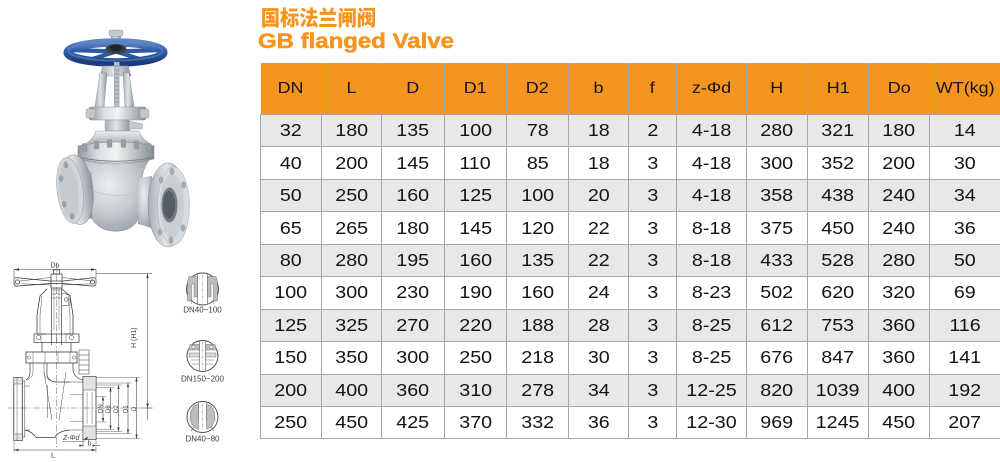 Image resolution: width=1000 pixels, height=462 pixels. Describe the element at coordinates (202, 379) in the screenshot. I see `svg-text: DN150~200` at that location.